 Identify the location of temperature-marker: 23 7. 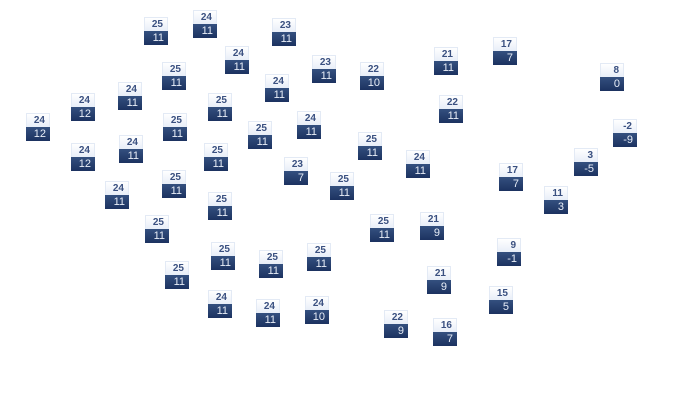
(296, 171).